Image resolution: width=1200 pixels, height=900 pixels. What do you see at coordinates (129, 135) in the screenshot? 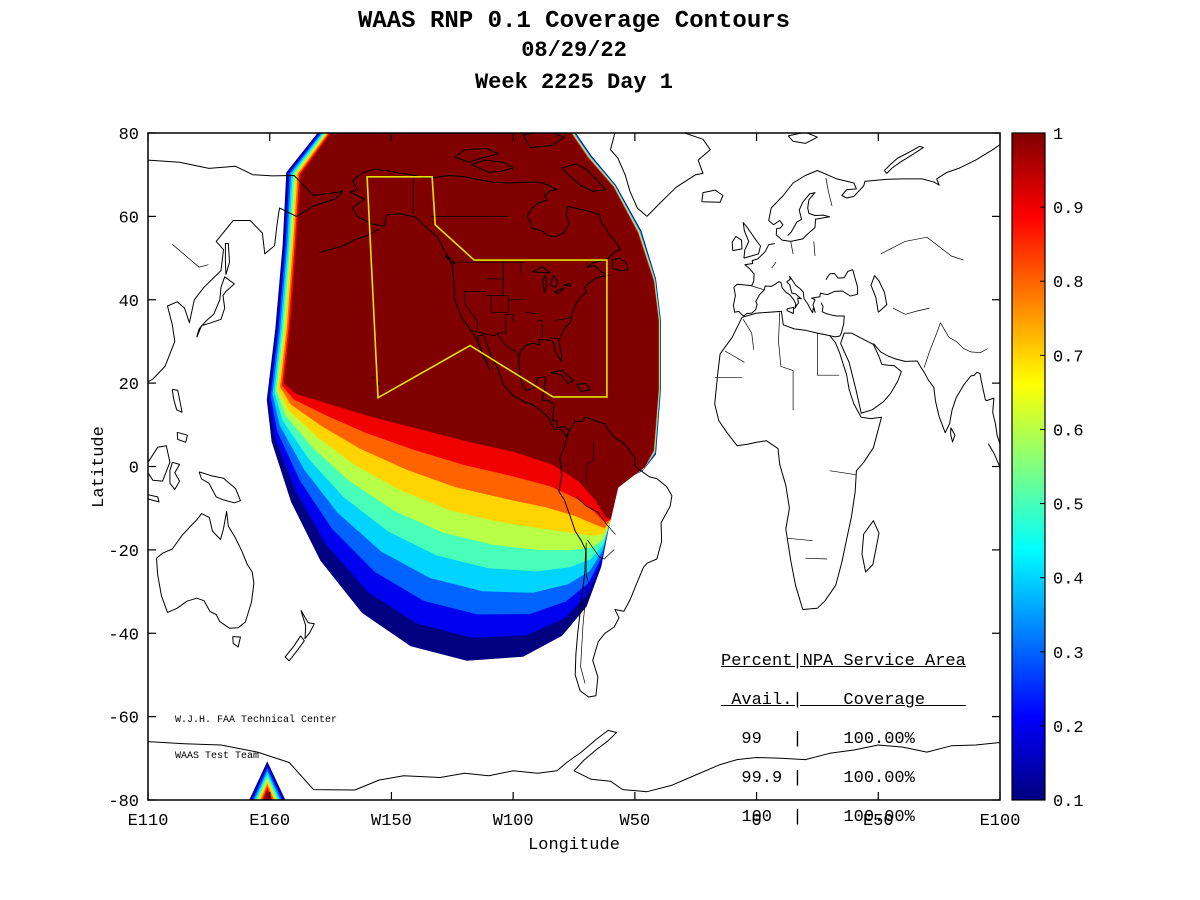
I see `y-tick-label: 80` at bounding box center [129, 135].